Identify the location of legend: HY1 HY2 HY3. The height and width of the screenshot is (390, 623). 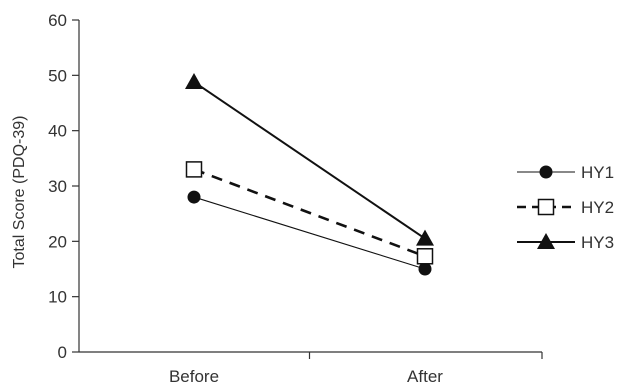
(565, 207).